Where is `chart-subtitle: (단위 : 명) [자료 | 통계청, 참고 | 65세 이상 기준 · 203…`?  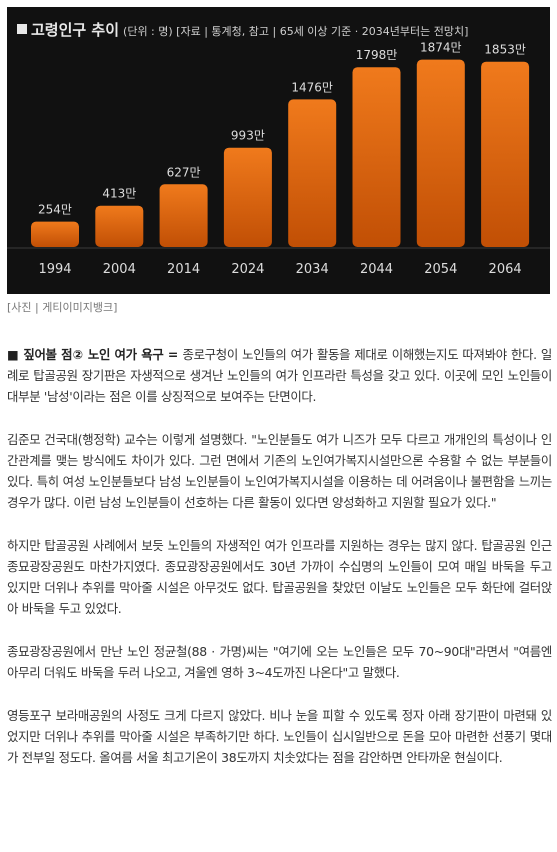 chart-subtitle: (단위 : 명) [자료 | 통계청, 참고 | 65세 이상 기준 · 203… is located at coordinates (296, 31).